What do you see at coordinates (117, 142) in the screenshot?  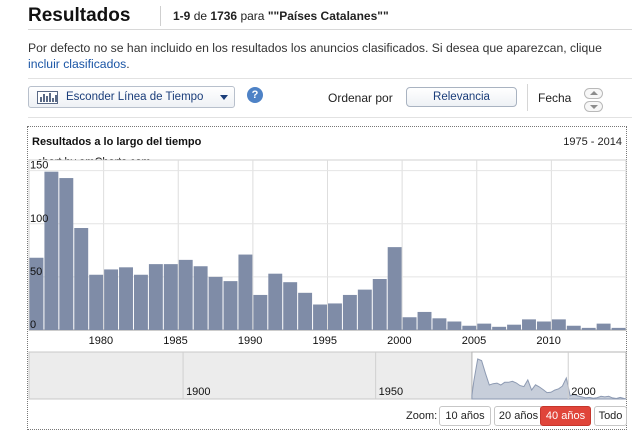 I see `timeline-title: Resultados a lo largo del tiempo` at bounding box center [117, 142].